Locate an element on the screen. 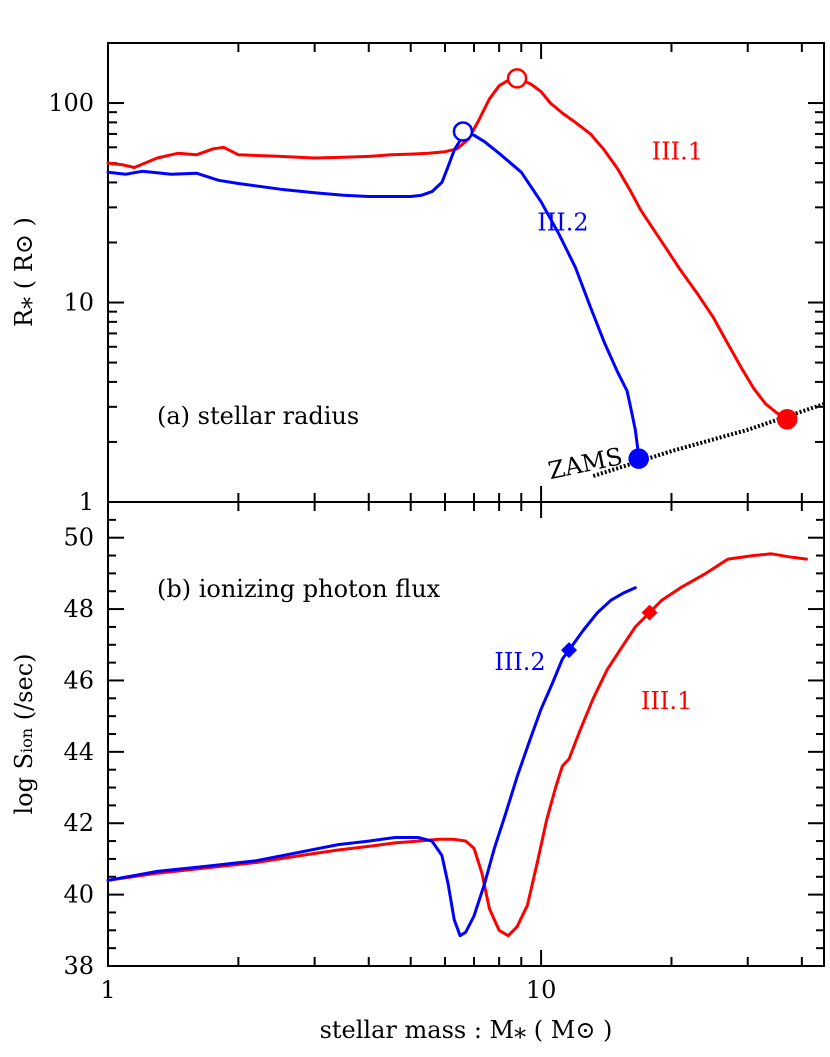 The width and height of the screenshot is (830, 1057). panel-b-ylabel: log Sion (/sec) is located at coordinates (24, 733).